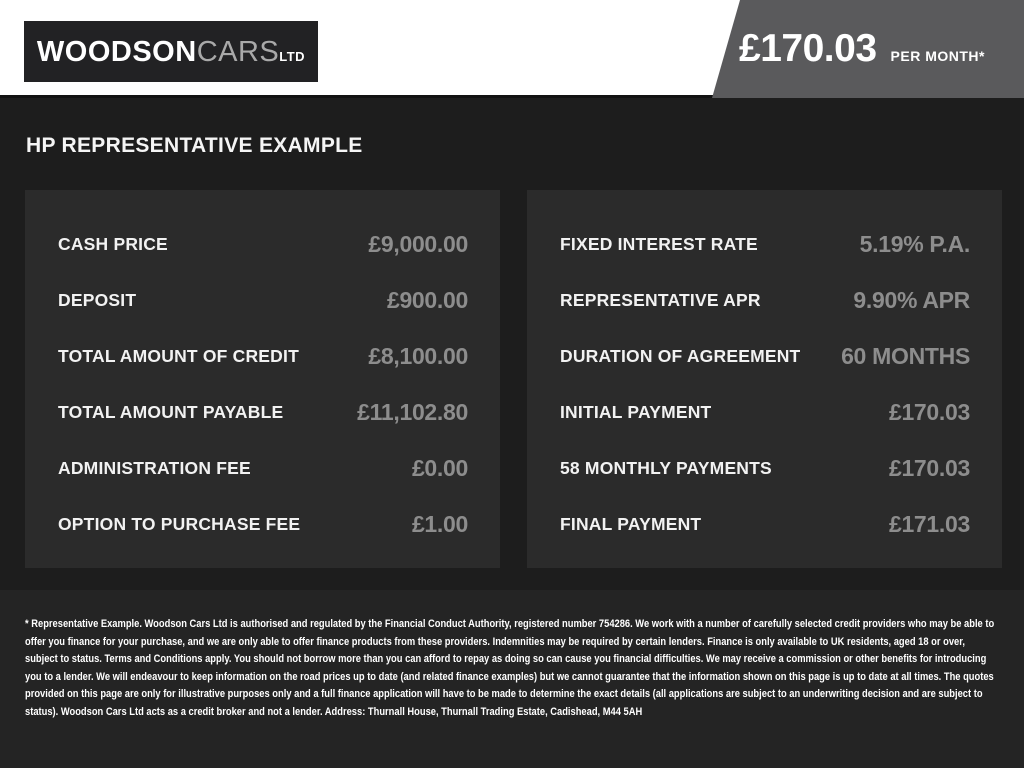 The height and width of the screenshot is (768, 1024). Describe the element at coordinates (680, 355) in the screenshot. I see `finance-row-label: DURATION OF AGREEMENT` at that location.